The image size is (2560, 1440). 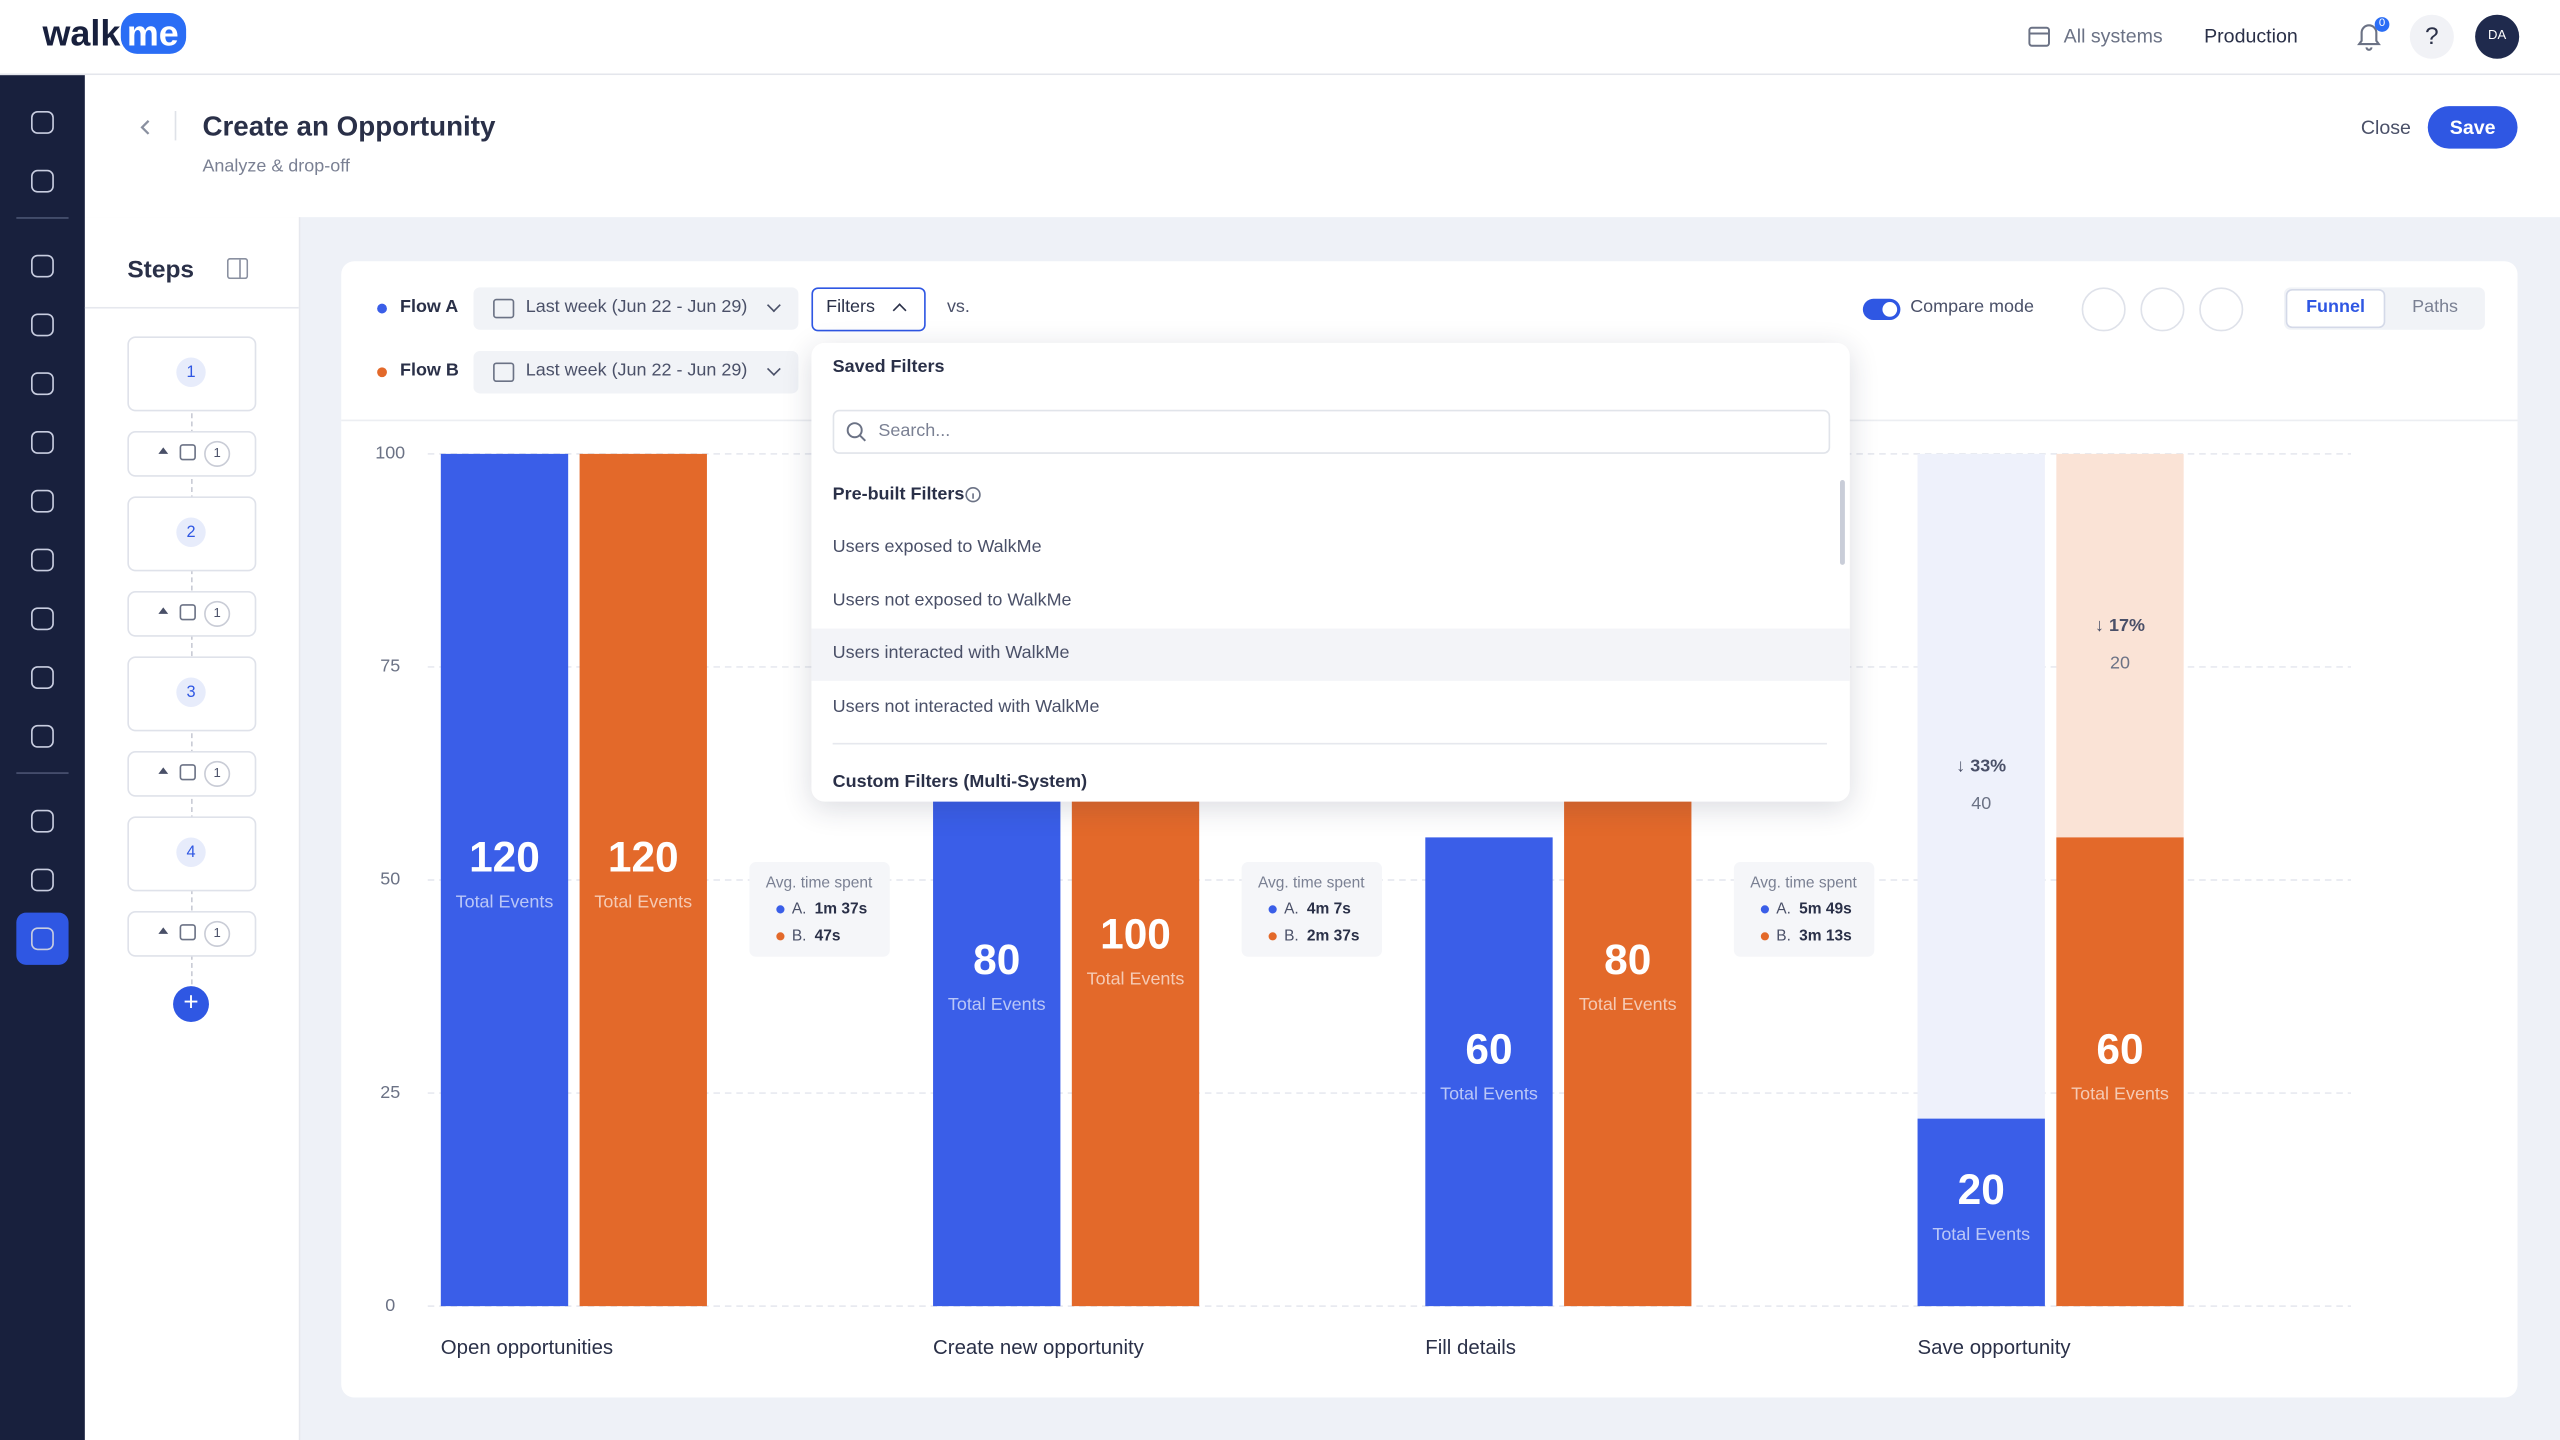 I want to click on back-button, so click(x=146, y=128).